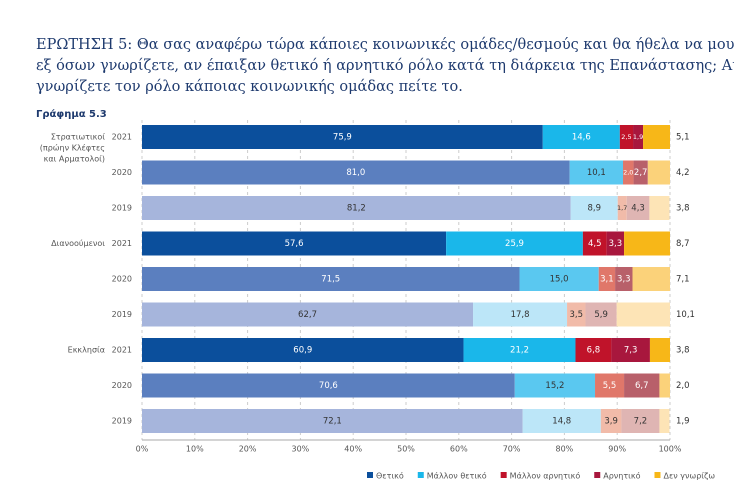 The height and width of the screenshot is (502, 734). Describe the element at coordinates (406, 449) in the screenshot. I see `x-tick-label: 50%` at that location.